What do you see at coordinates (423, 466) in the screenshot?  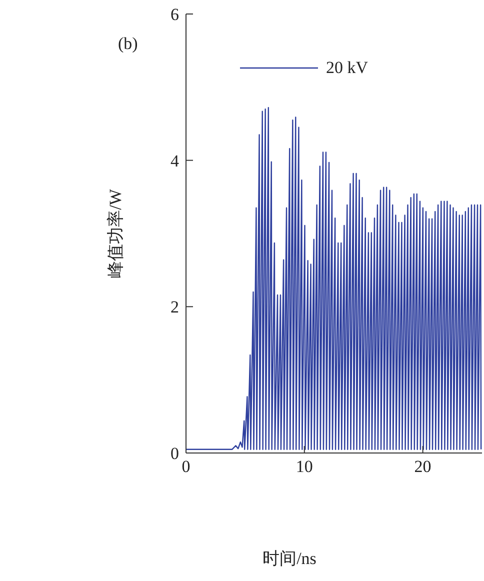 I see `x-tick-label: 20` at bounding box center [423, 466].